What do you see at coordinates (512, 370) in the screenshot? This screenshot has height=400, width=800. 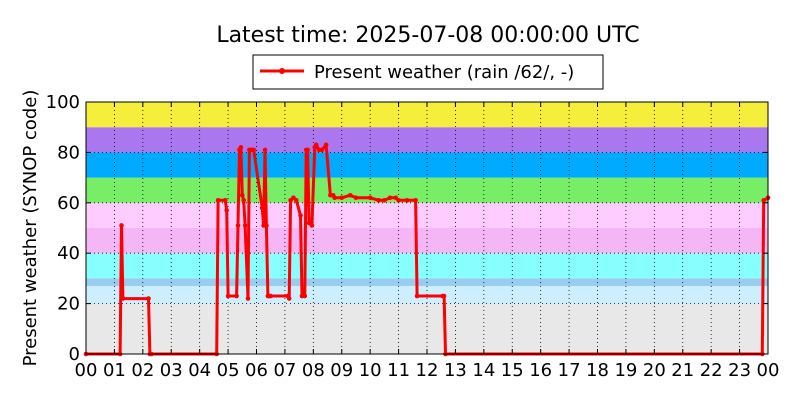 I see `x-tick-label-15: 15` at bounding box center [512, 370].